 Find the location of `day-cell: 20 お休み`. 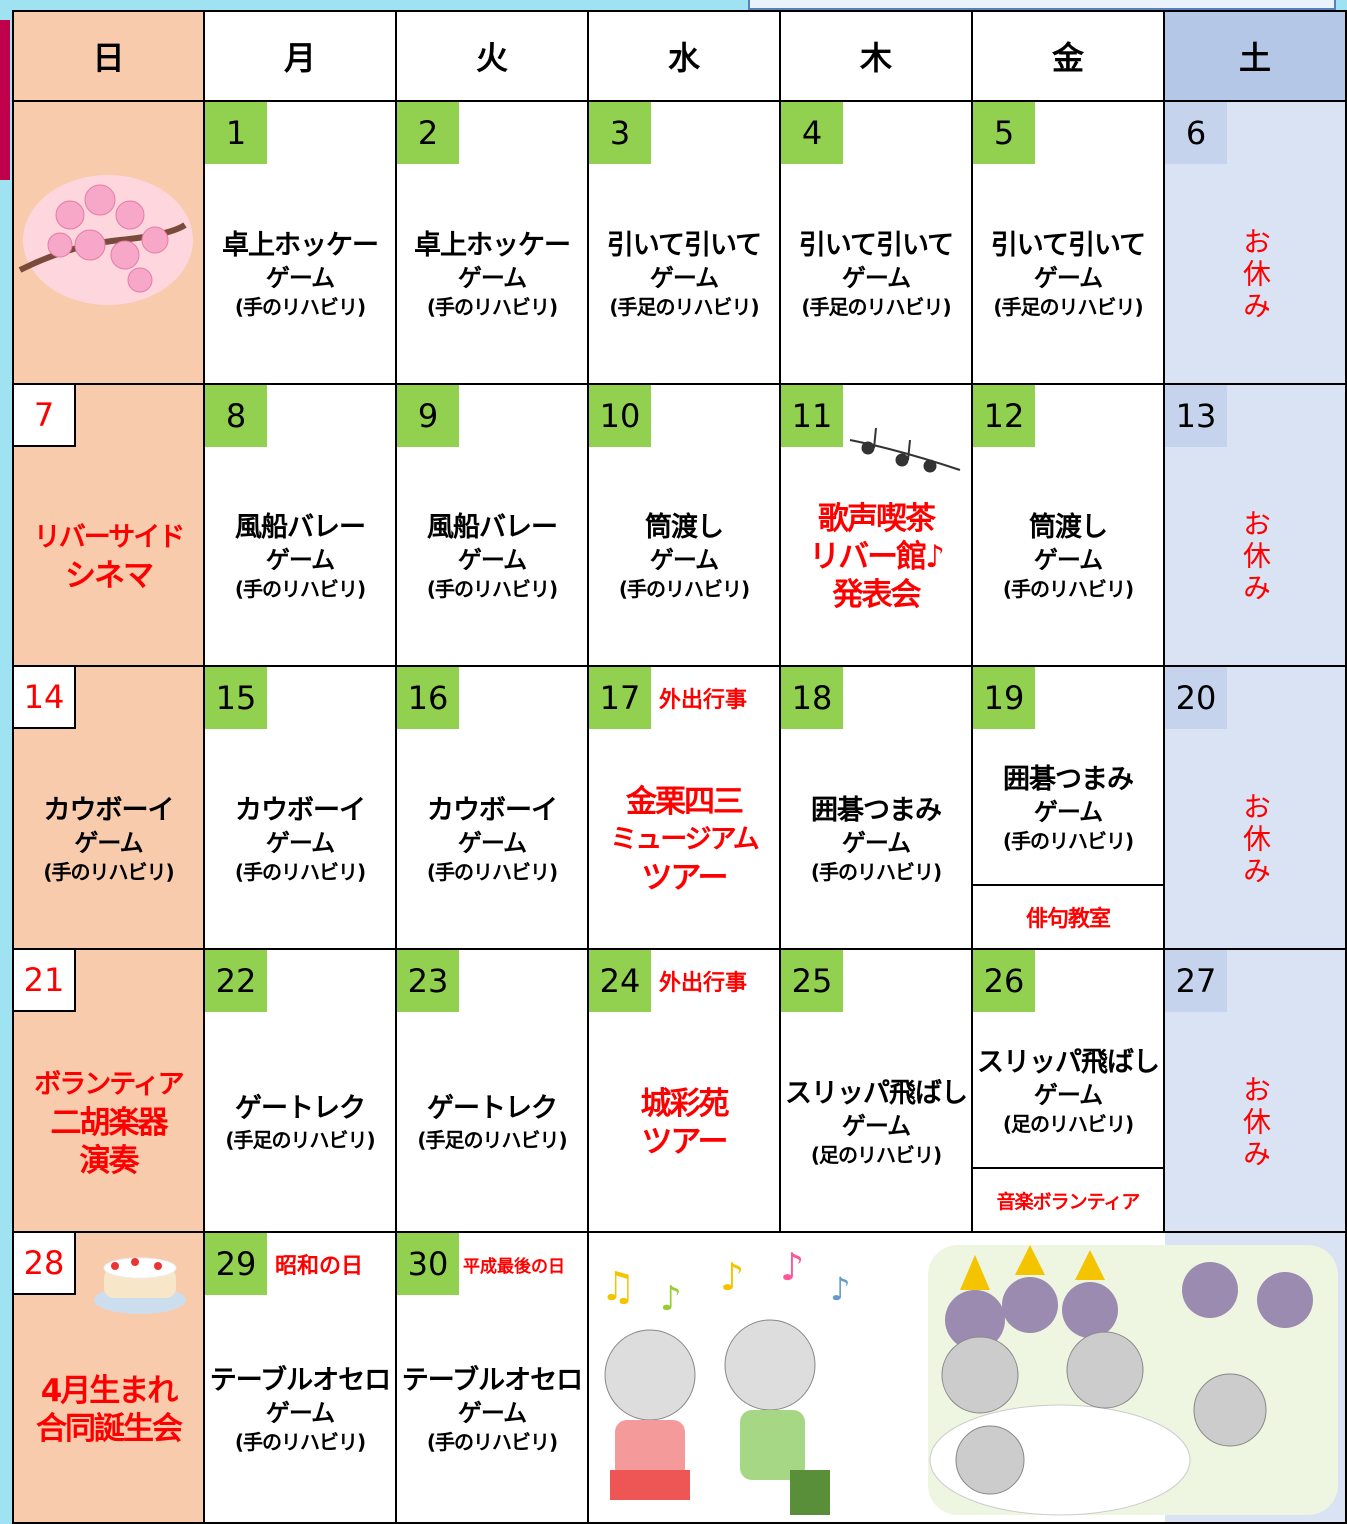

day-cell: 20 お休み is located at coordinates (1256, 808).